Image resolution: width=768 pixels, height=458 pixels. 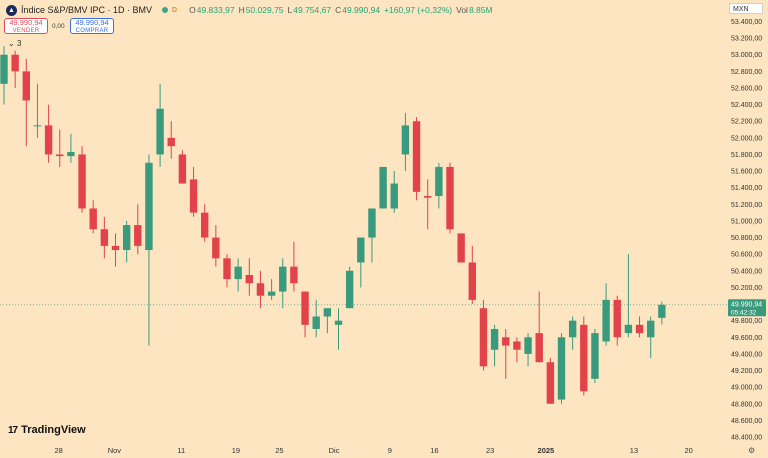 What do you see at coordinates (462, 10) in the screenshot?
I see `volume-label: Vol` at bounding box center [462, 10].